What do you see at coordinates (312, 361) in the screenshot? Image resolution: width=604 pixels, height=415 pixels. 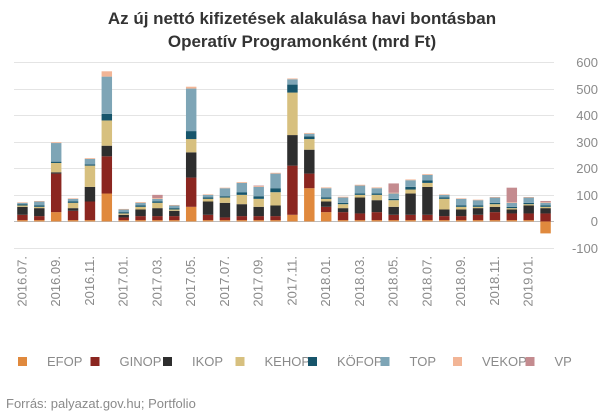 I see `legend-swatch-köfop` at bounding box center [312, 361].